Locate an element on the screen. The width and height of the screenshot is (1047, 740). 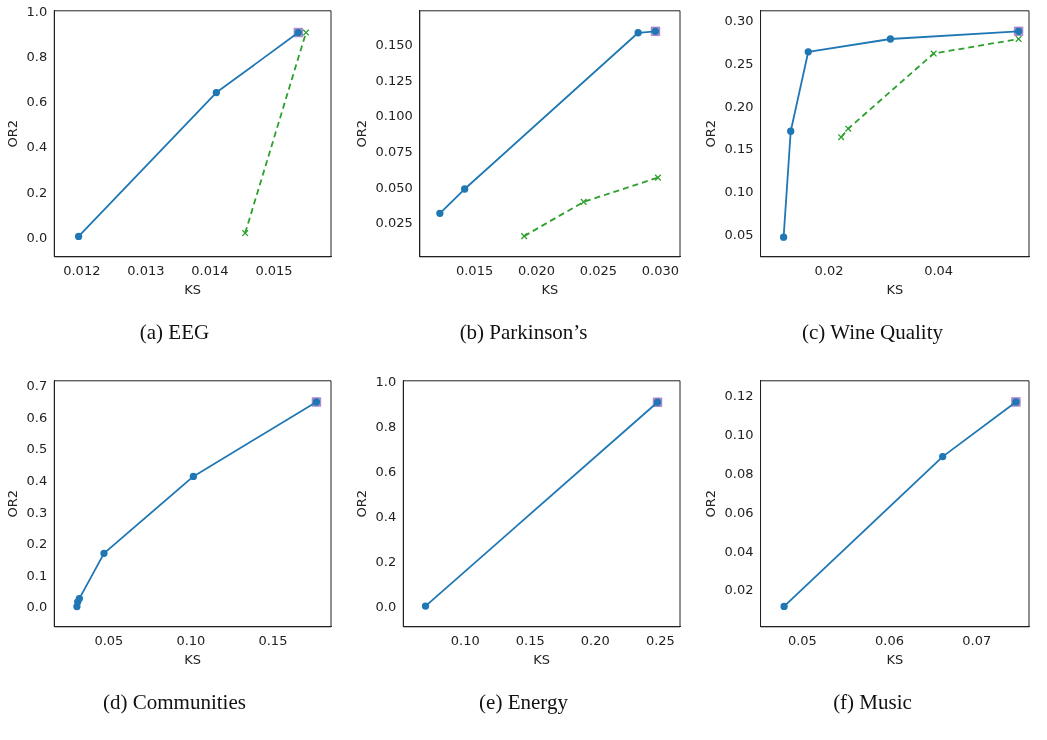
text: (a) EEG is located at coordinates (174, 332).